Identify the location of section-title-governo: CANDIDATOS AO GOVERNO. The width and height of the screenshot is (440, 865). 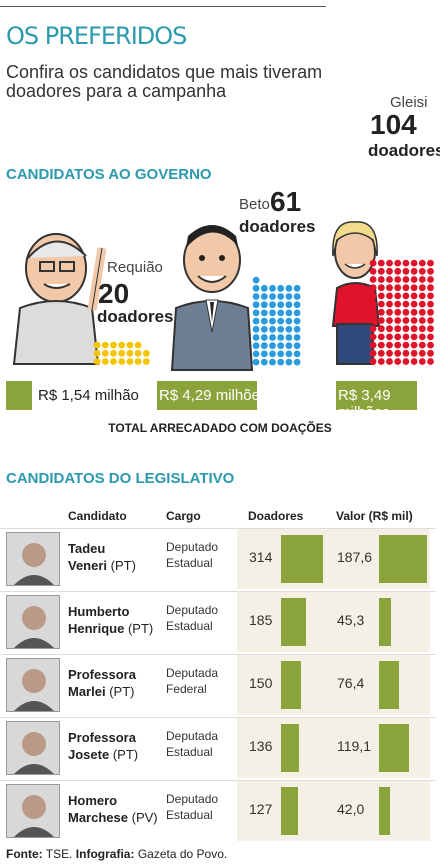
(109, 174).